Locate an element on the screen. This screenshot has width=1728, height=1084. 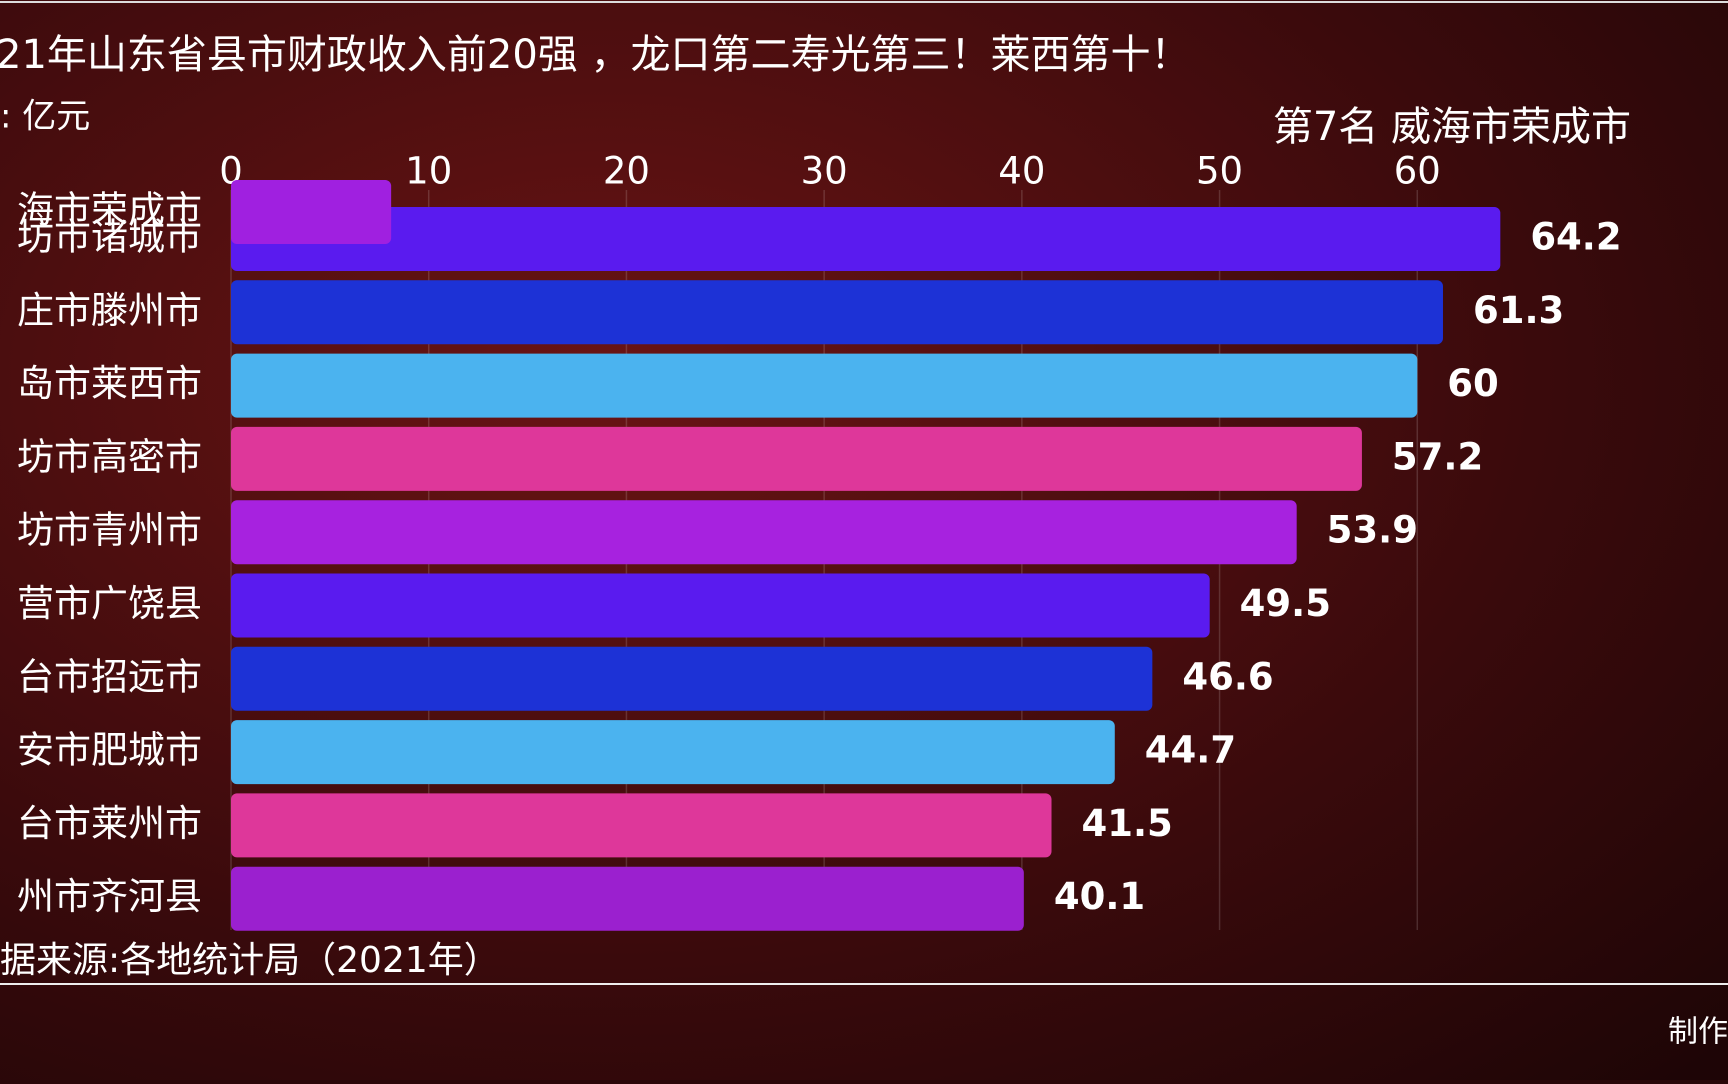
source-note: 据来源:各地统计局（2021年） is located at coordinates (250, 960).